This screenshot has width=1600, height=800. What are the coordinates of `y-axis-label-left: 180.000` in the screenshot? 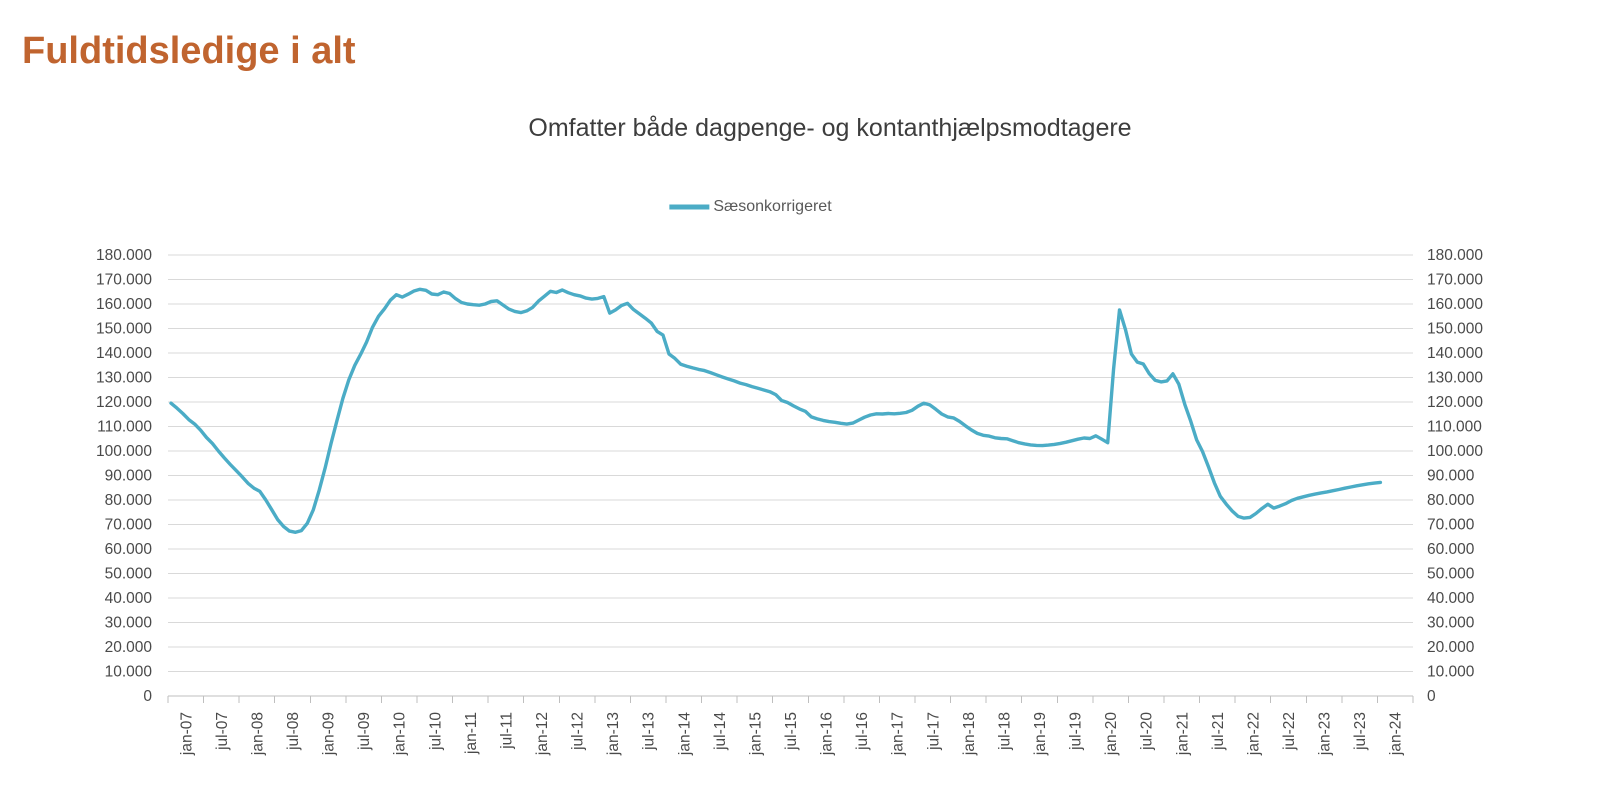 It's located at (124, 255).